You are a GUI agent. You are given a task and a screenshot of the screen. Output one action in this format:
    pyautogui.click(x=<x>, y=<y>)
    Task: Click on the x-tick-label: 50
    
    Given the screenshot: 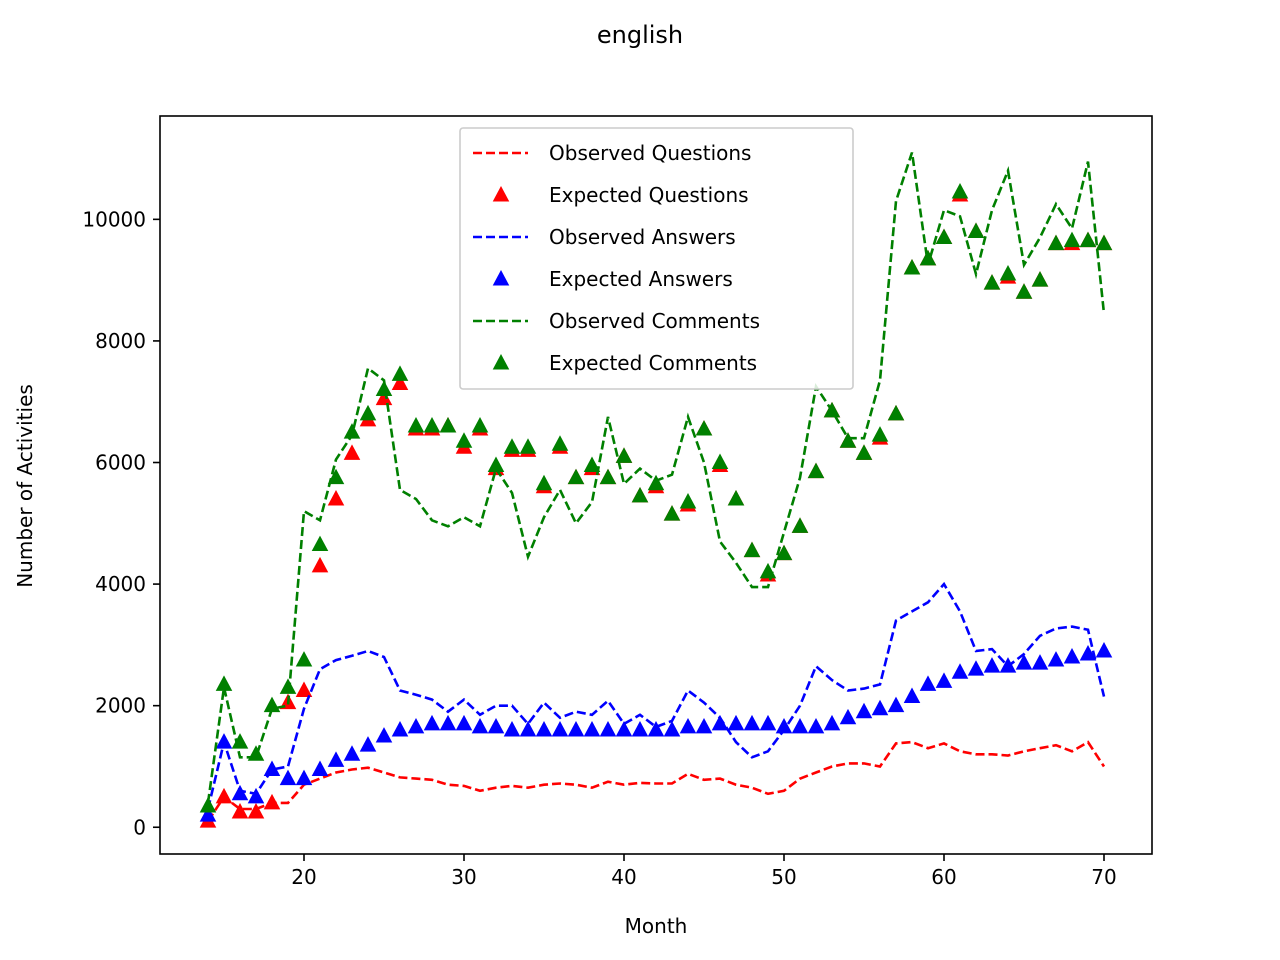 What is the action you would take?
    pyautogui.click(x=783, y=877)
    